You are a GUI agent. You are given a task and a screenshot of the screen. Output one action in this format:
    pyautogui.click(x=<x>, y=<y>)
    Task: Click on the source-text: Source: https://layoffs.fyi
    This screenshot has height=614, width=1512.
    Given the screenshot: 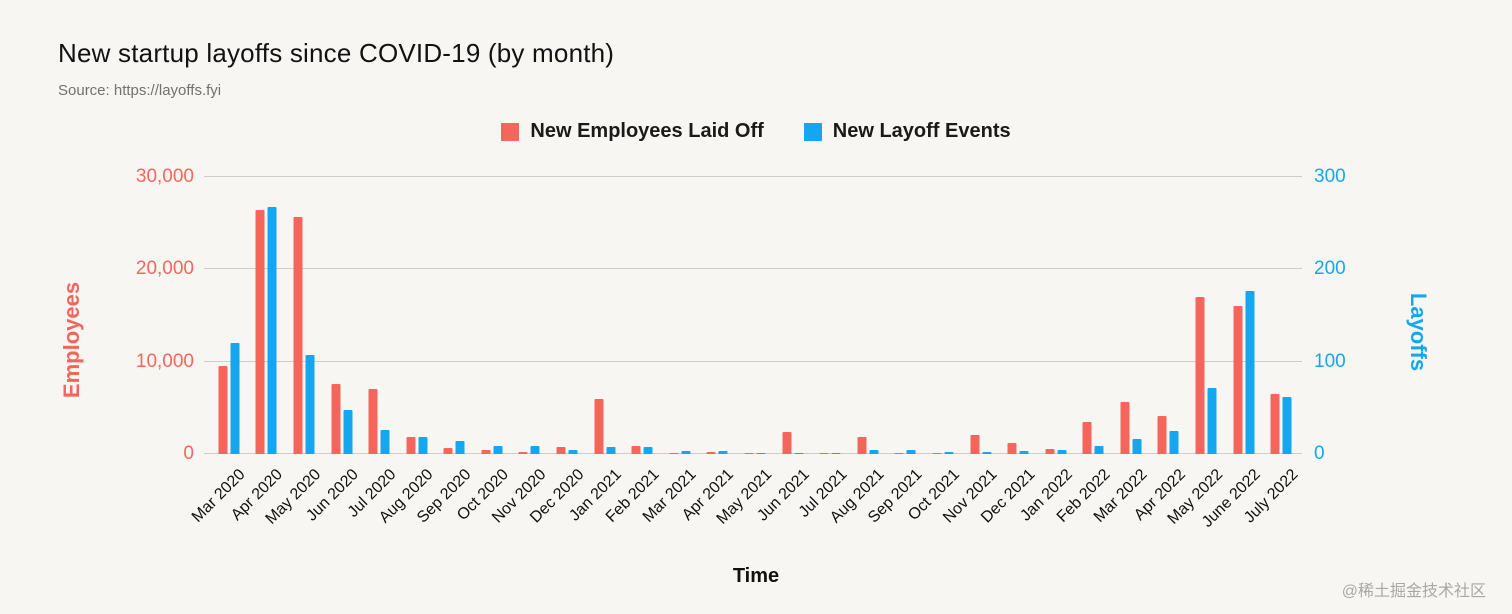 What is the action you would take?
    pyautogui.click(x=140, y=90)
    